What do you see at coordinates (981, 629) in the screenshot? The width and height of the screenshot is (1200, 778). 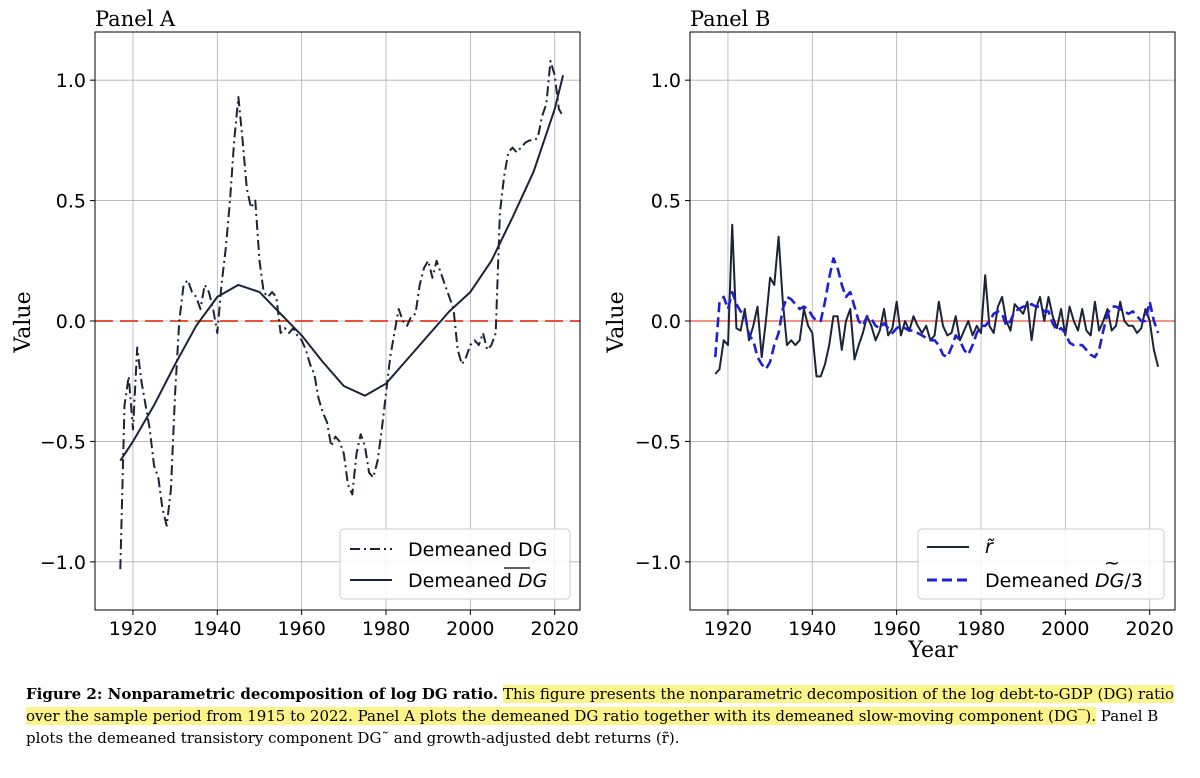 I see `panel-b-xtick-label-3: 1980` at bounding box center [981, 629].